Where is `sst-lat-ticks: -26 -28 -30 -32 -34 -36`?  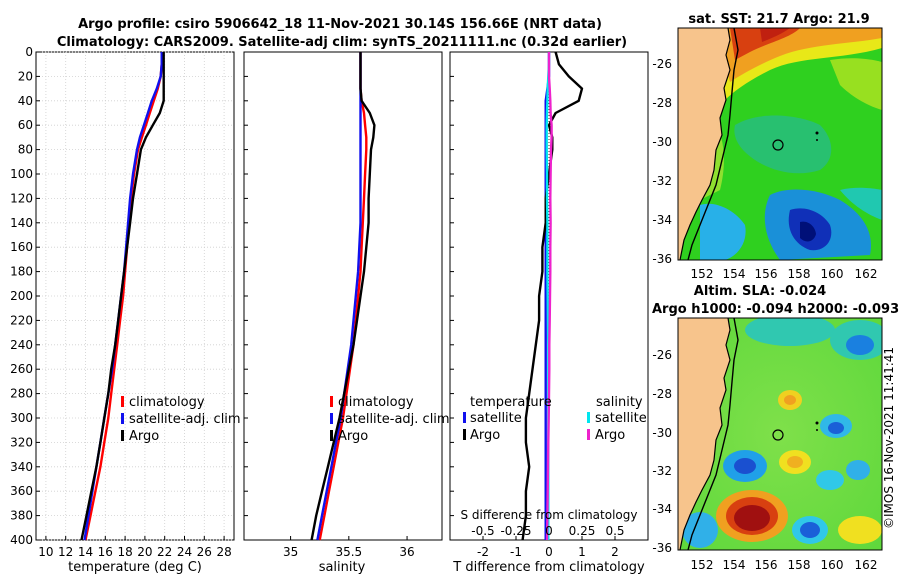
sst-lat-ticks: -26 -28 -30 -32 -34 -36 is located at coordinates (662, 161).